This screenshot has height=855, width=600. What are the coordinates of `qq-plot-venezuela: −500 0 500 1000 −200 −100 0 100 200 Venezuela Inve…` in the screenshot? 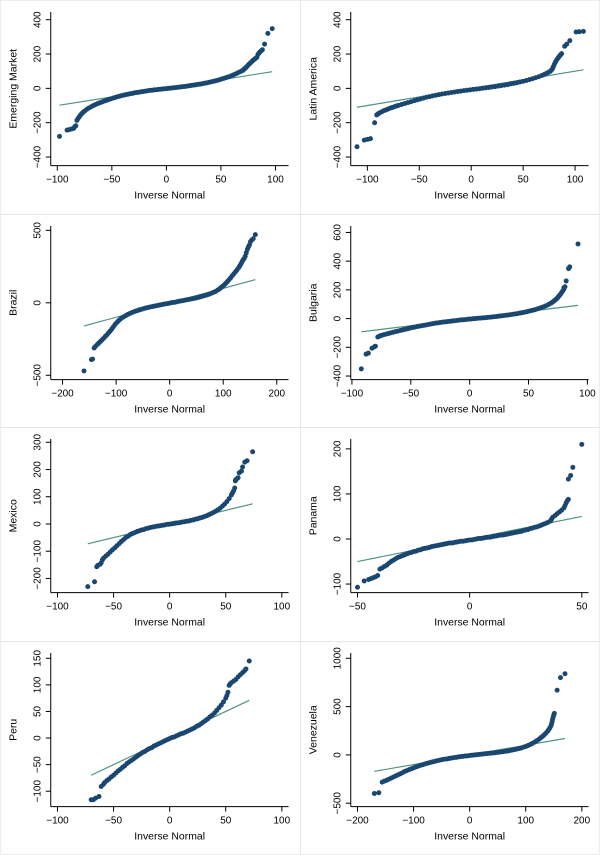 It's located at (449, 744).